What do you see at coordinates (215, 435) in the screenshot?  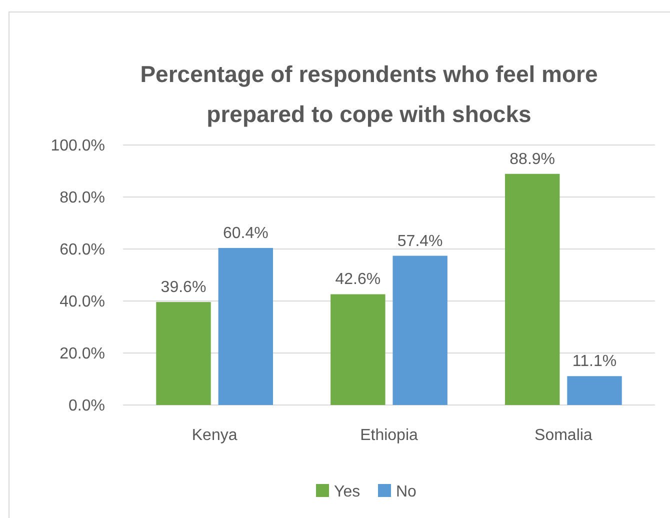 I see `x-tick-label: Kenya` at bounding box center [215, 435].